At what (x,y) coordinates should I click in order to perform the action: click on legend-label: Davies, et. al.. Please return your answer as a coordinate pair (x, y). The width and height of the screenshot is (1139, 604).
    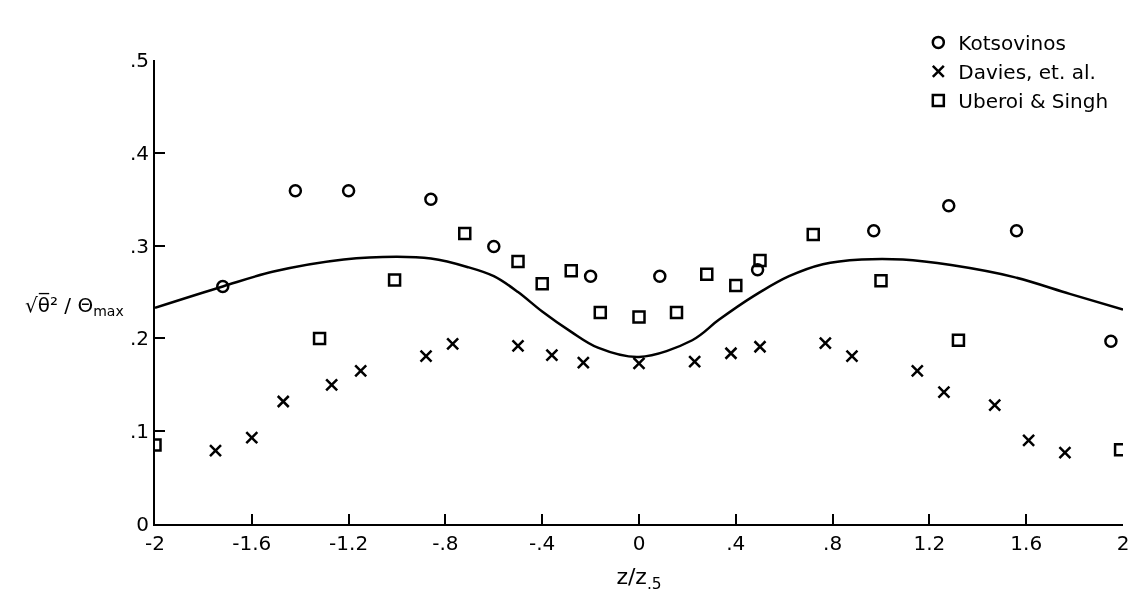
    Looking at the image, I should click on (1027, 72).